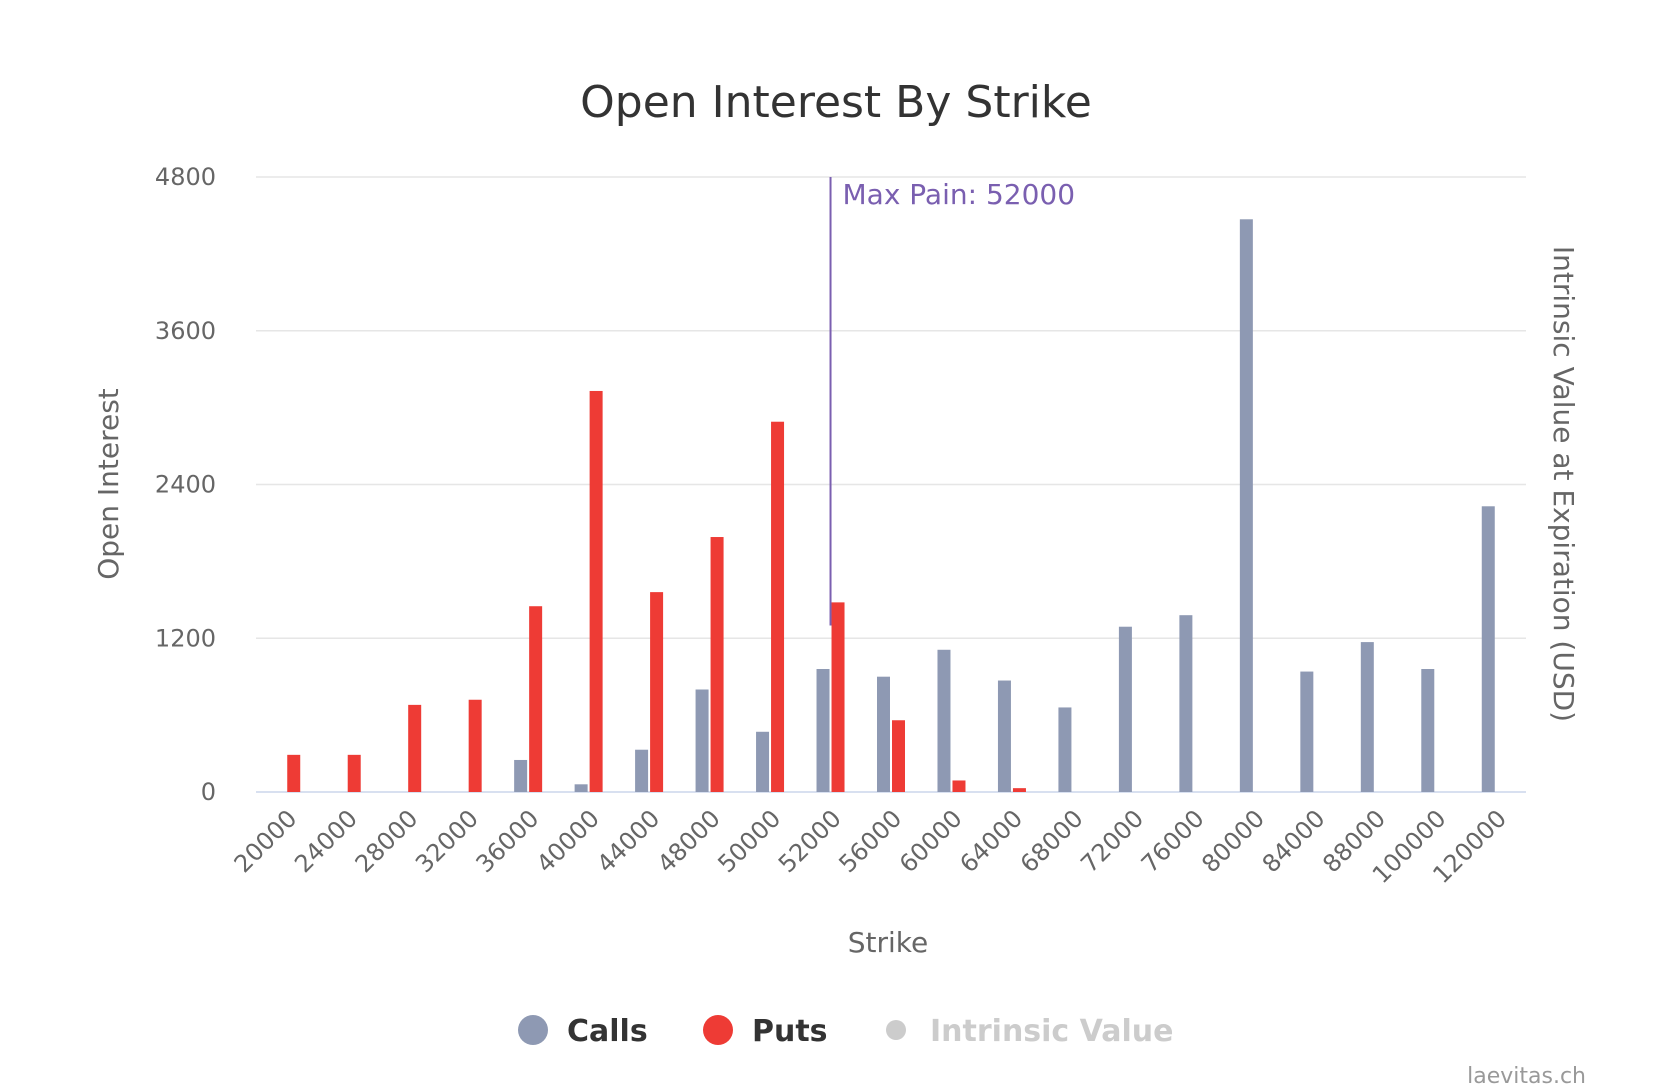 The height and width of the screenshot is (1092, 1672). I want to click on y-tick-label: 4800, so click(185, 177).